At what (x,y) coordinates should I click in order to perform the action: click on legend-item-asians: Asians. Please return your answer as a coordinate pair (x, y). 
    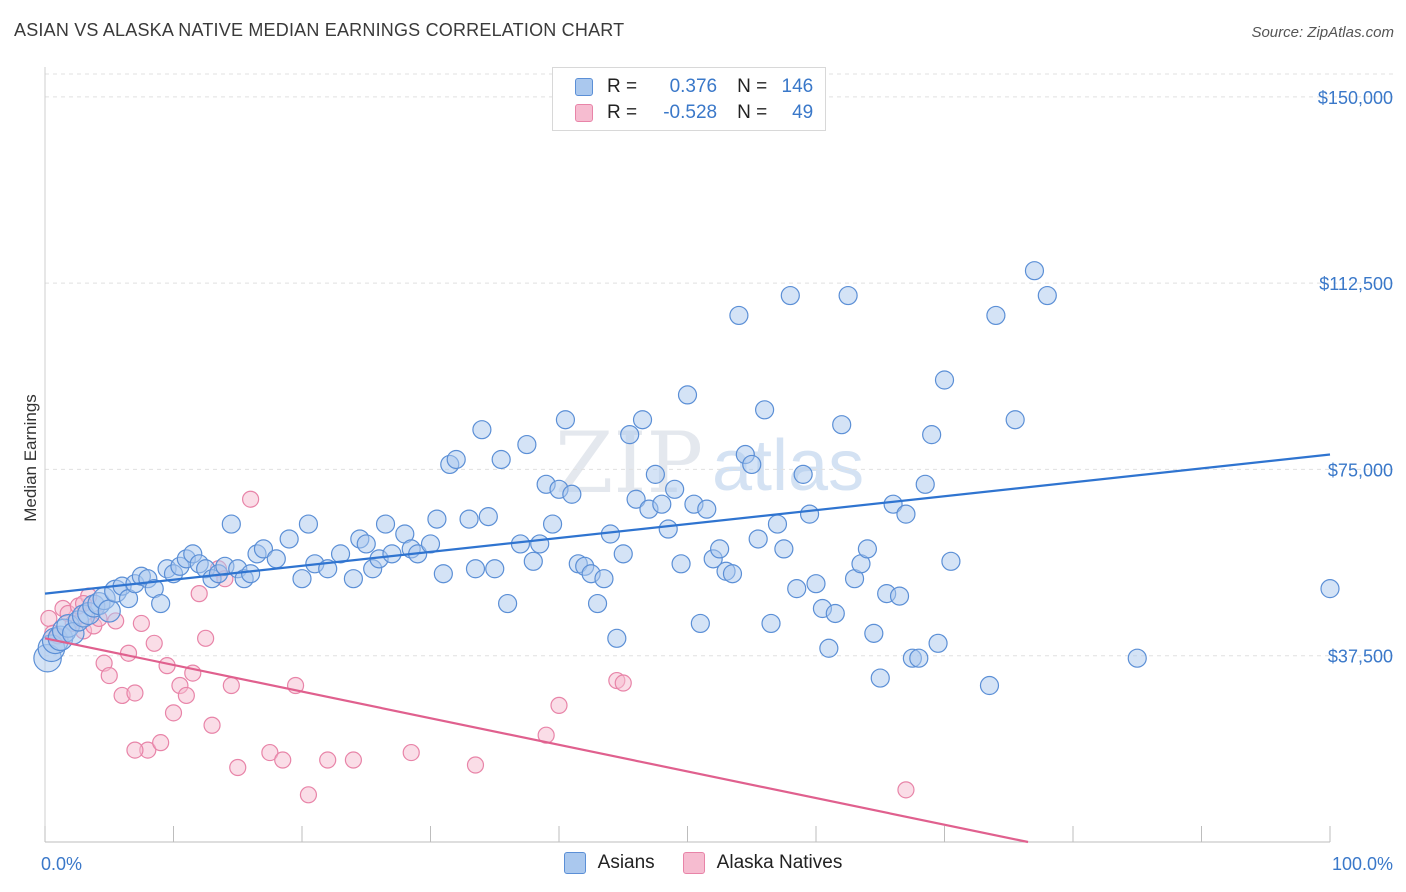
    Looking at the image, I should click on (609, 863).